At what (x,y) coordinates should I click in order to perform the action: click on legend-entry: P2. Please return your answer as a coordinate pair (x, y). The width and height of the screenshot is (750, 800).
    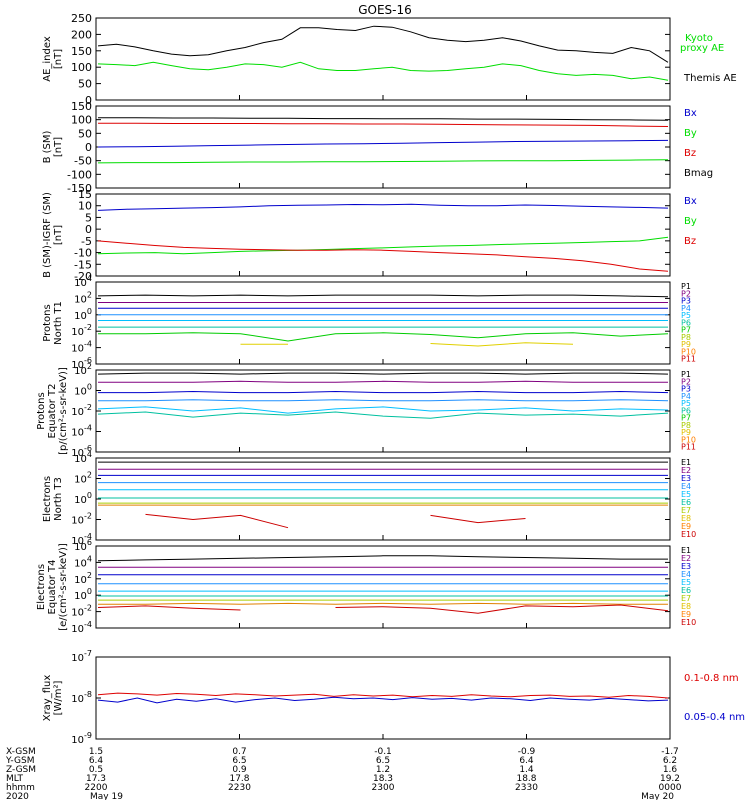
    Looking at the image, I should click on (686, 293).